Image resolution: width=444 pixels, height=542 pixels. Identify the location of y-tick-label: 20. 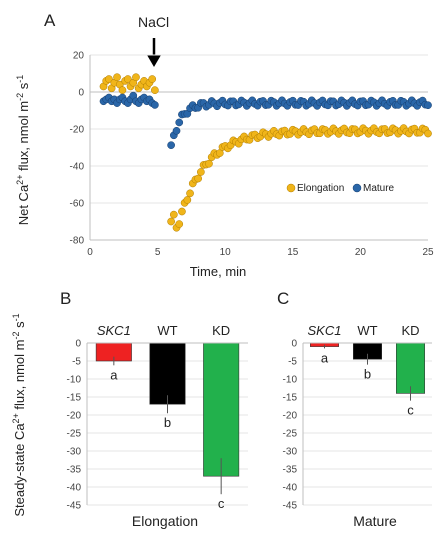
(79, 56).